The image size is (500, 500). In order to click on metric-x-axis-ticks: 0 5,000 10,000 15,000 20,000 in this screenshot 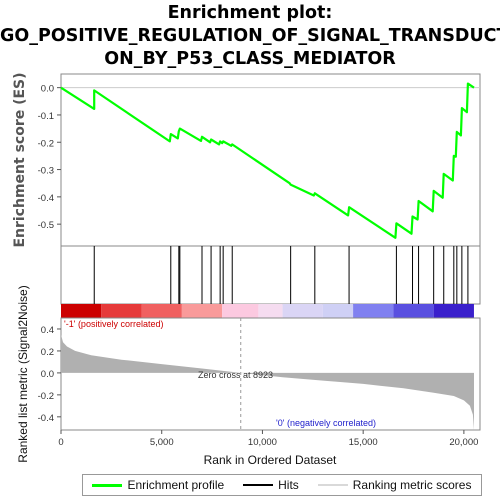, I will do `click(268, 439)`.